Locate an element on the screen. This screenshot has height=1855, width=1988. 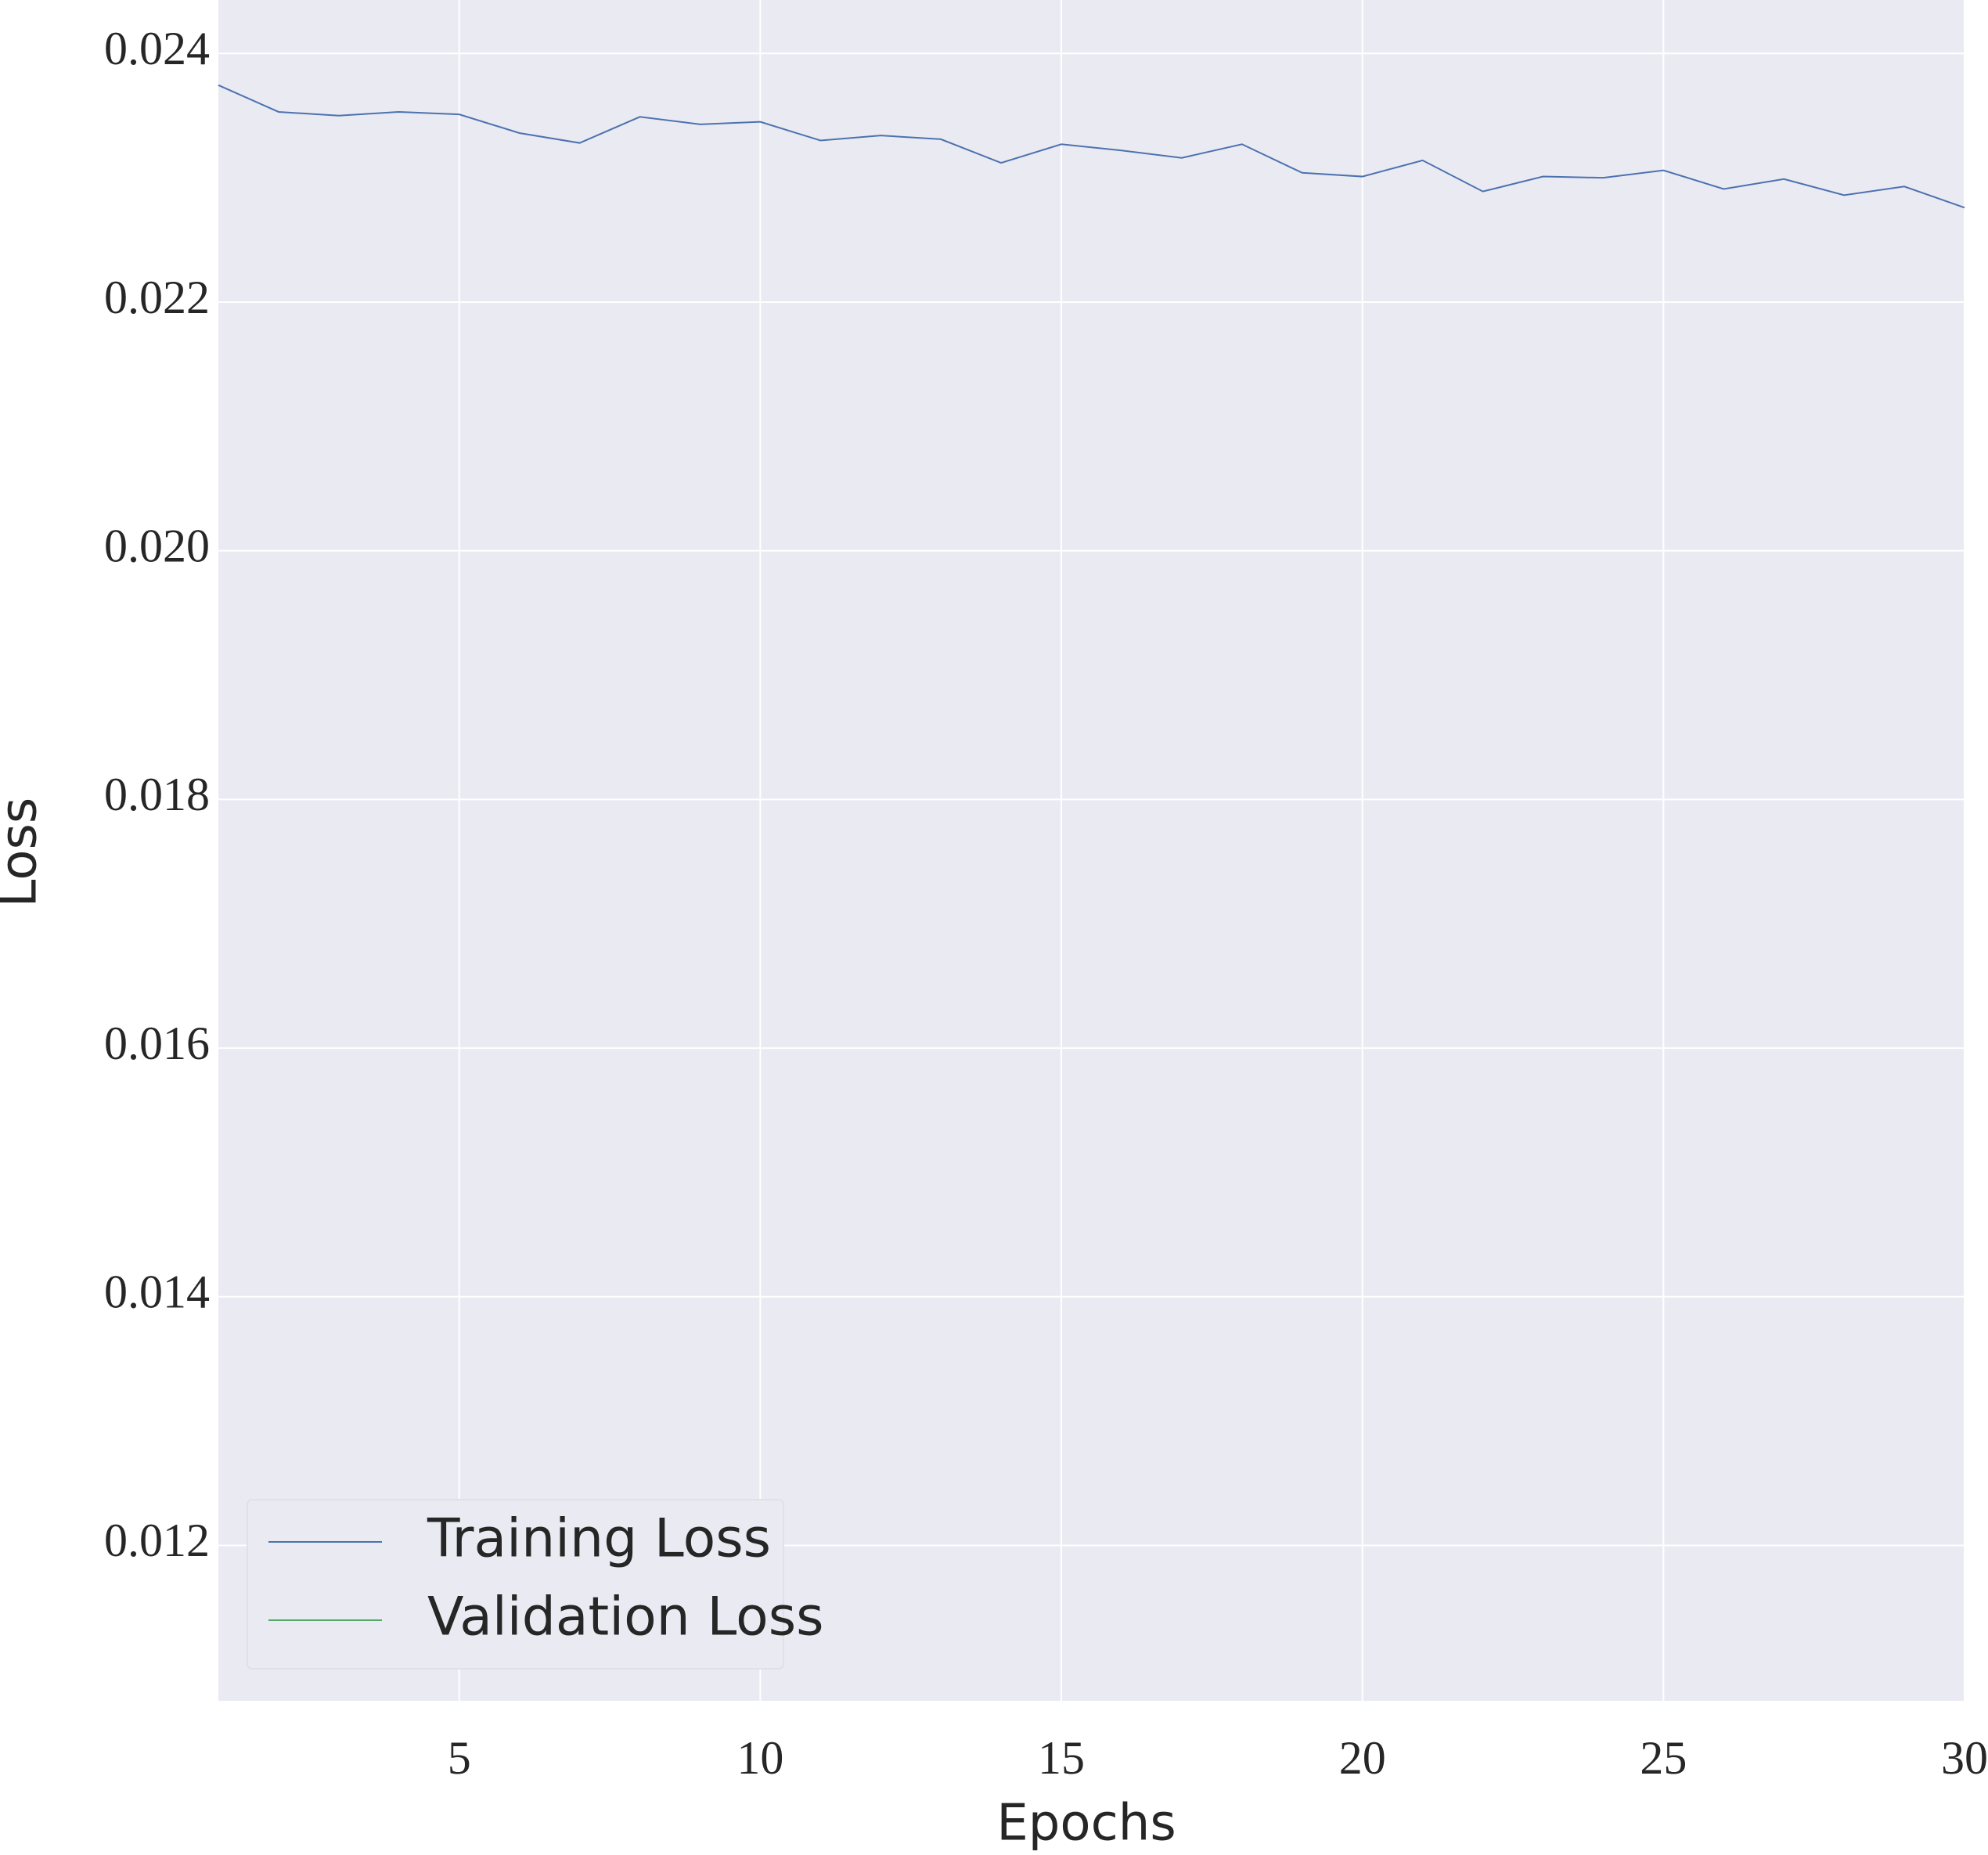
x-tick-label: 5 is located at coordinates (459, 1758).